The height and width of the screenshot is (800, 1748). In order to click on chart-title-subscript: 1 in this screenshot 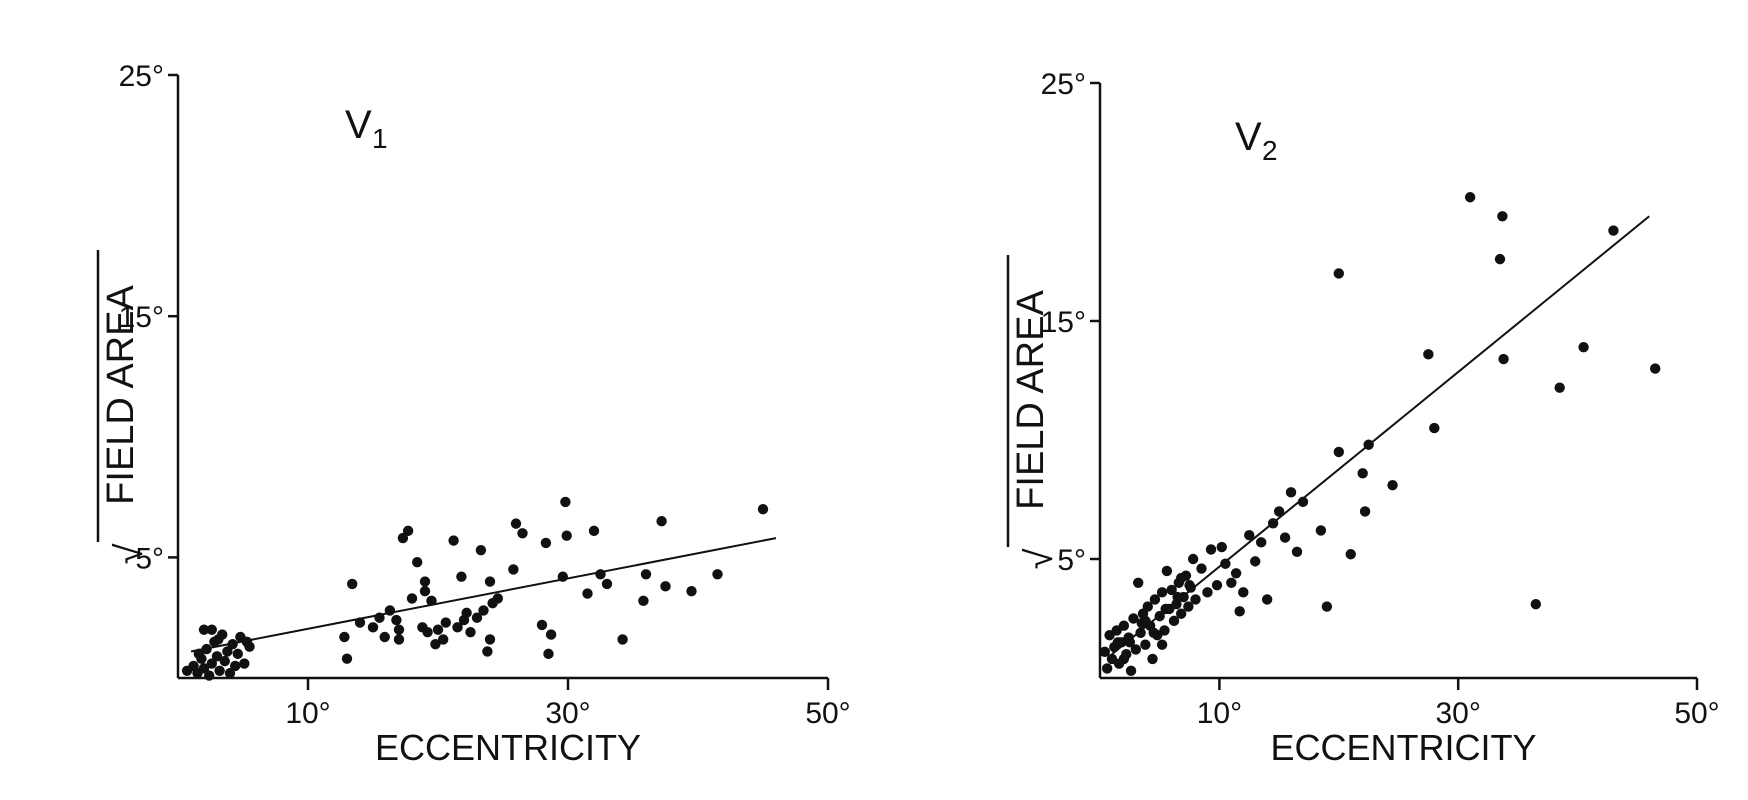, I will do `click(380, 138)`.